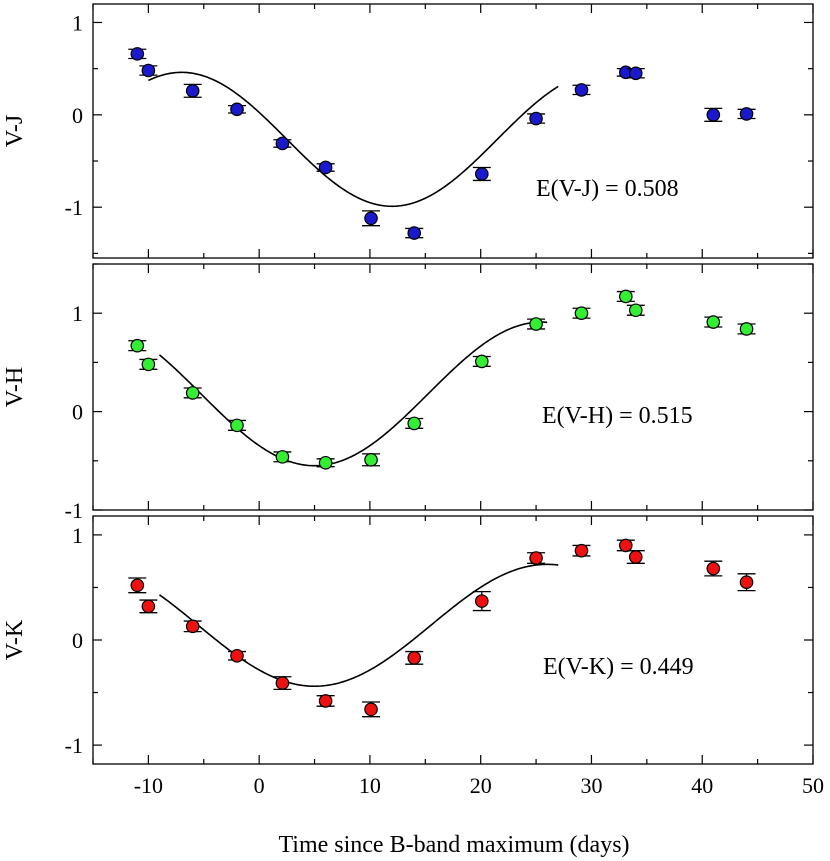 The height and width of the screenshot is (861, 830). What do you see at coordinates (618, 667) in the screenshot?
I see `reddening-annotation-v-k: E(V-K) = 0.449` at bounding box center [618, 667].